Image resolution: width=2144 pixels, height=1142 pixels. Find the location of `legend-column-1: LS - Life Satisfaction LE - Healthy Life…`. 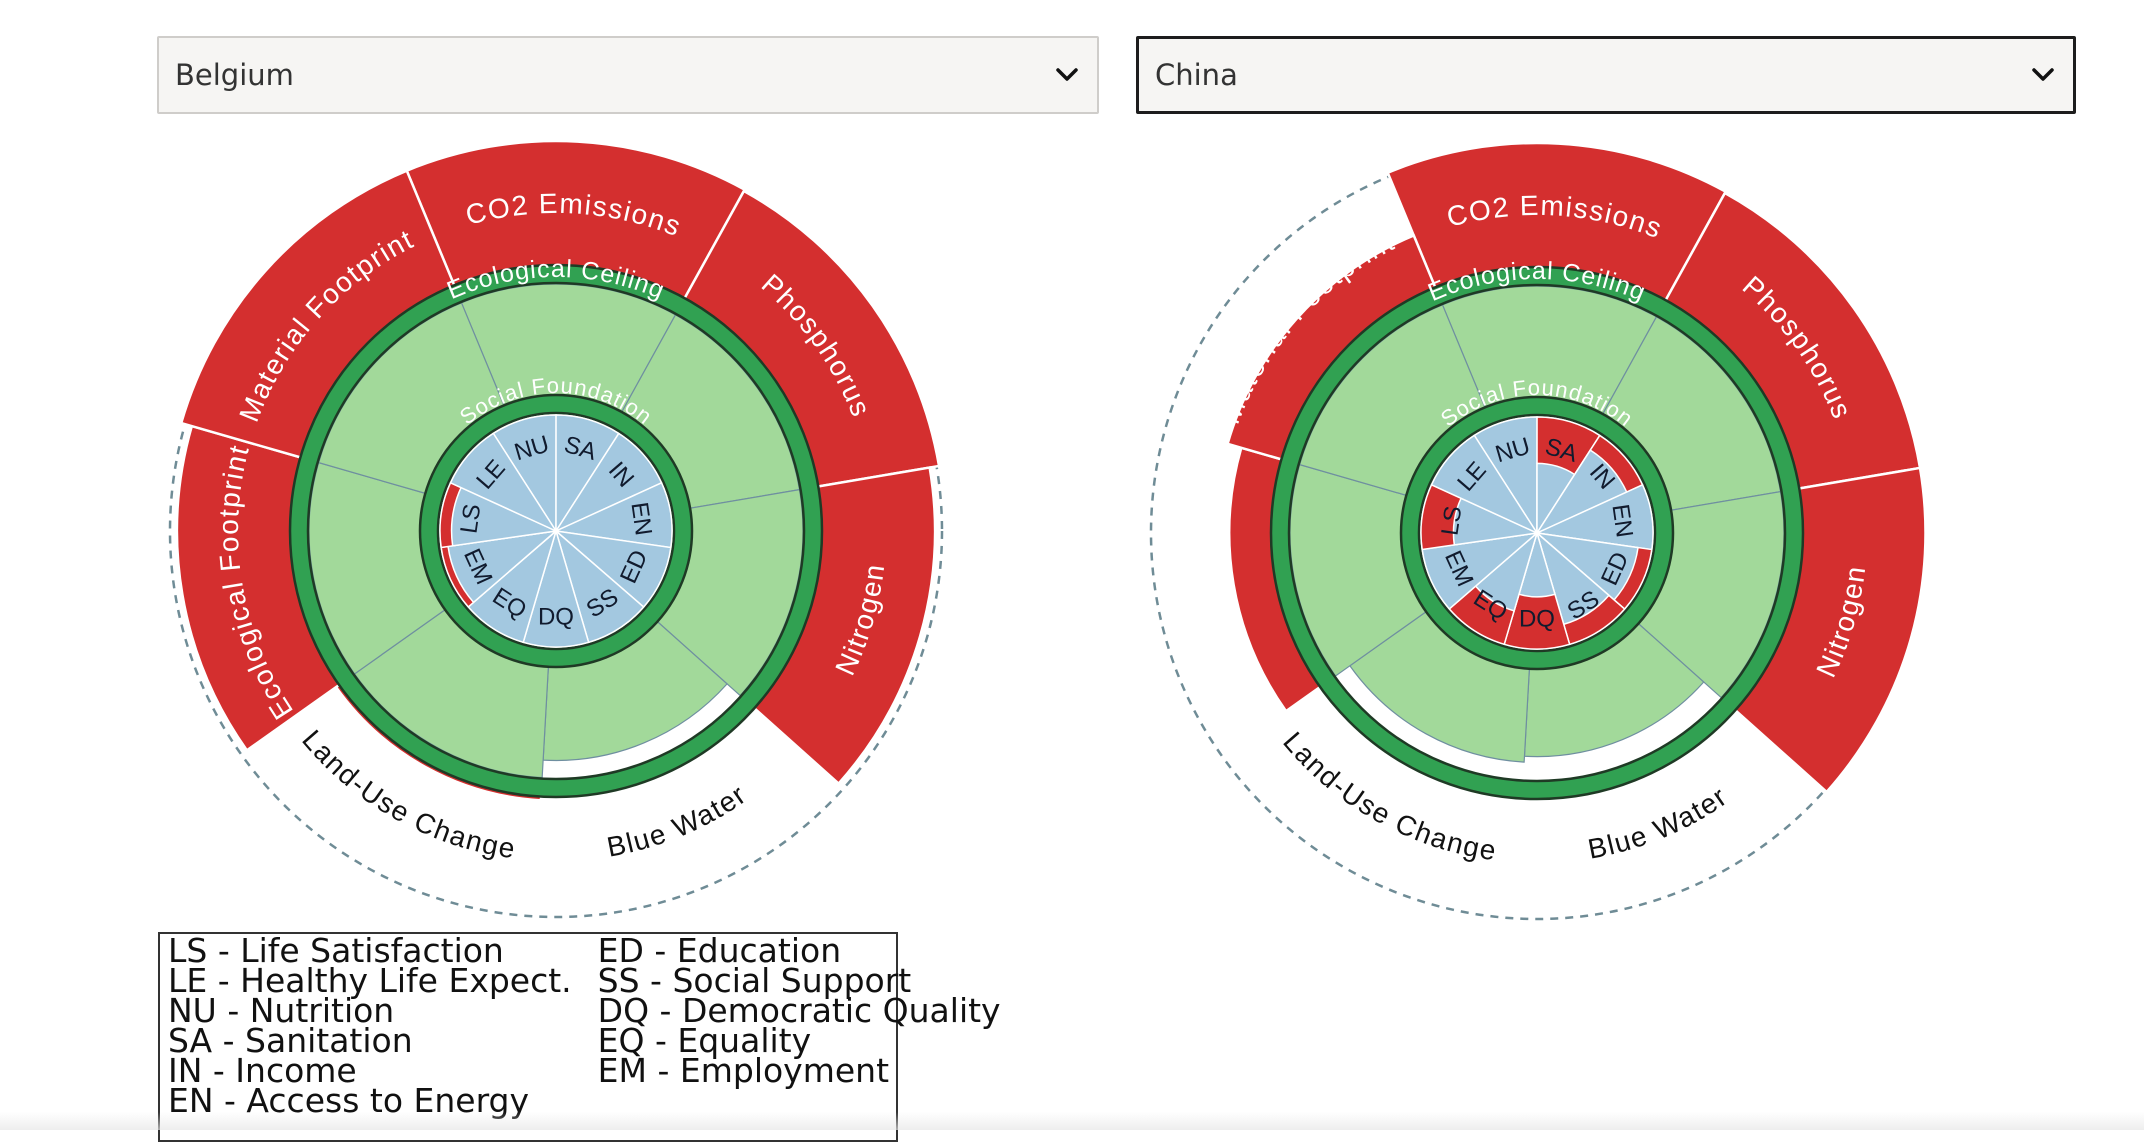

legend-column-1: LS - Life Satisfaction LE - Healthy Life… is located at coordinates (370, 1035).